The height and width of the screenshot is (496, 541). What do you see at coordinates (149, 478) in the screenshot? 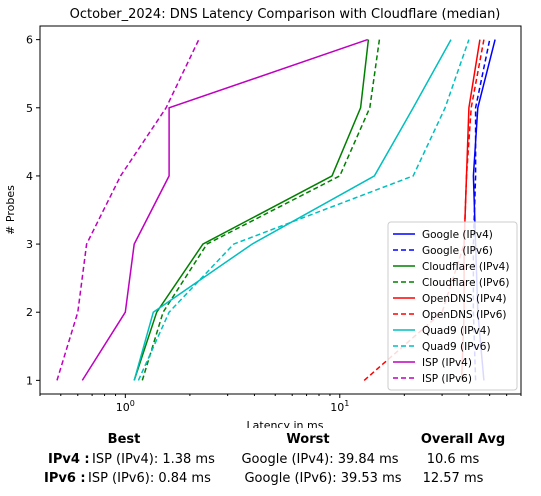
I see `ipv6-best-value: ISP (IPv6): 0.84 ms` at bounding box center [149, 478].